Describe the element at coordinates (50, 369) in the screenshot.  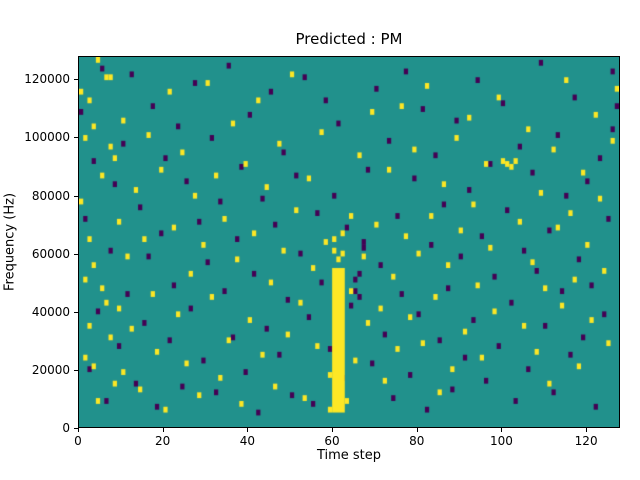
I see `y-tick-label: 20000` at that location.